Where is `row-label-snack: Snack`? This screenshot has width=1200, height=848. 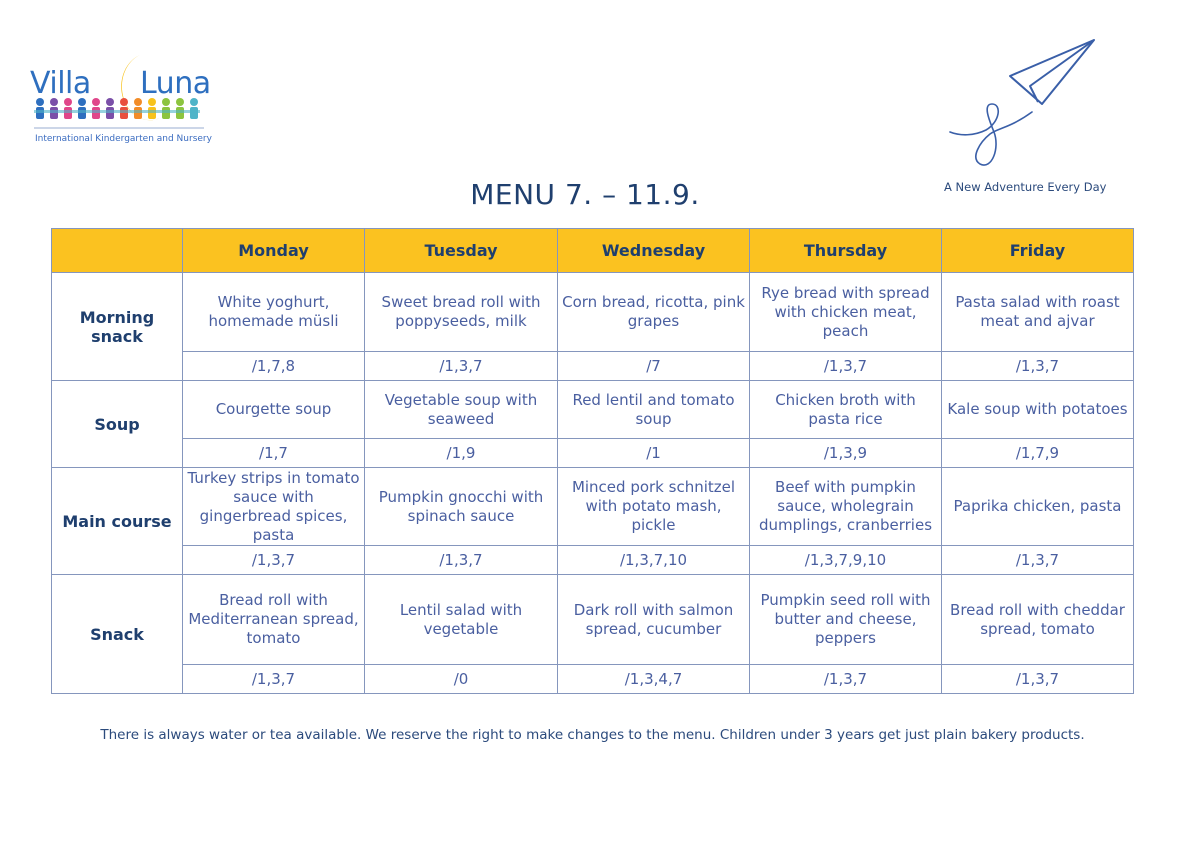
row-label-snack: Snack is located at coordinates (117, 634).